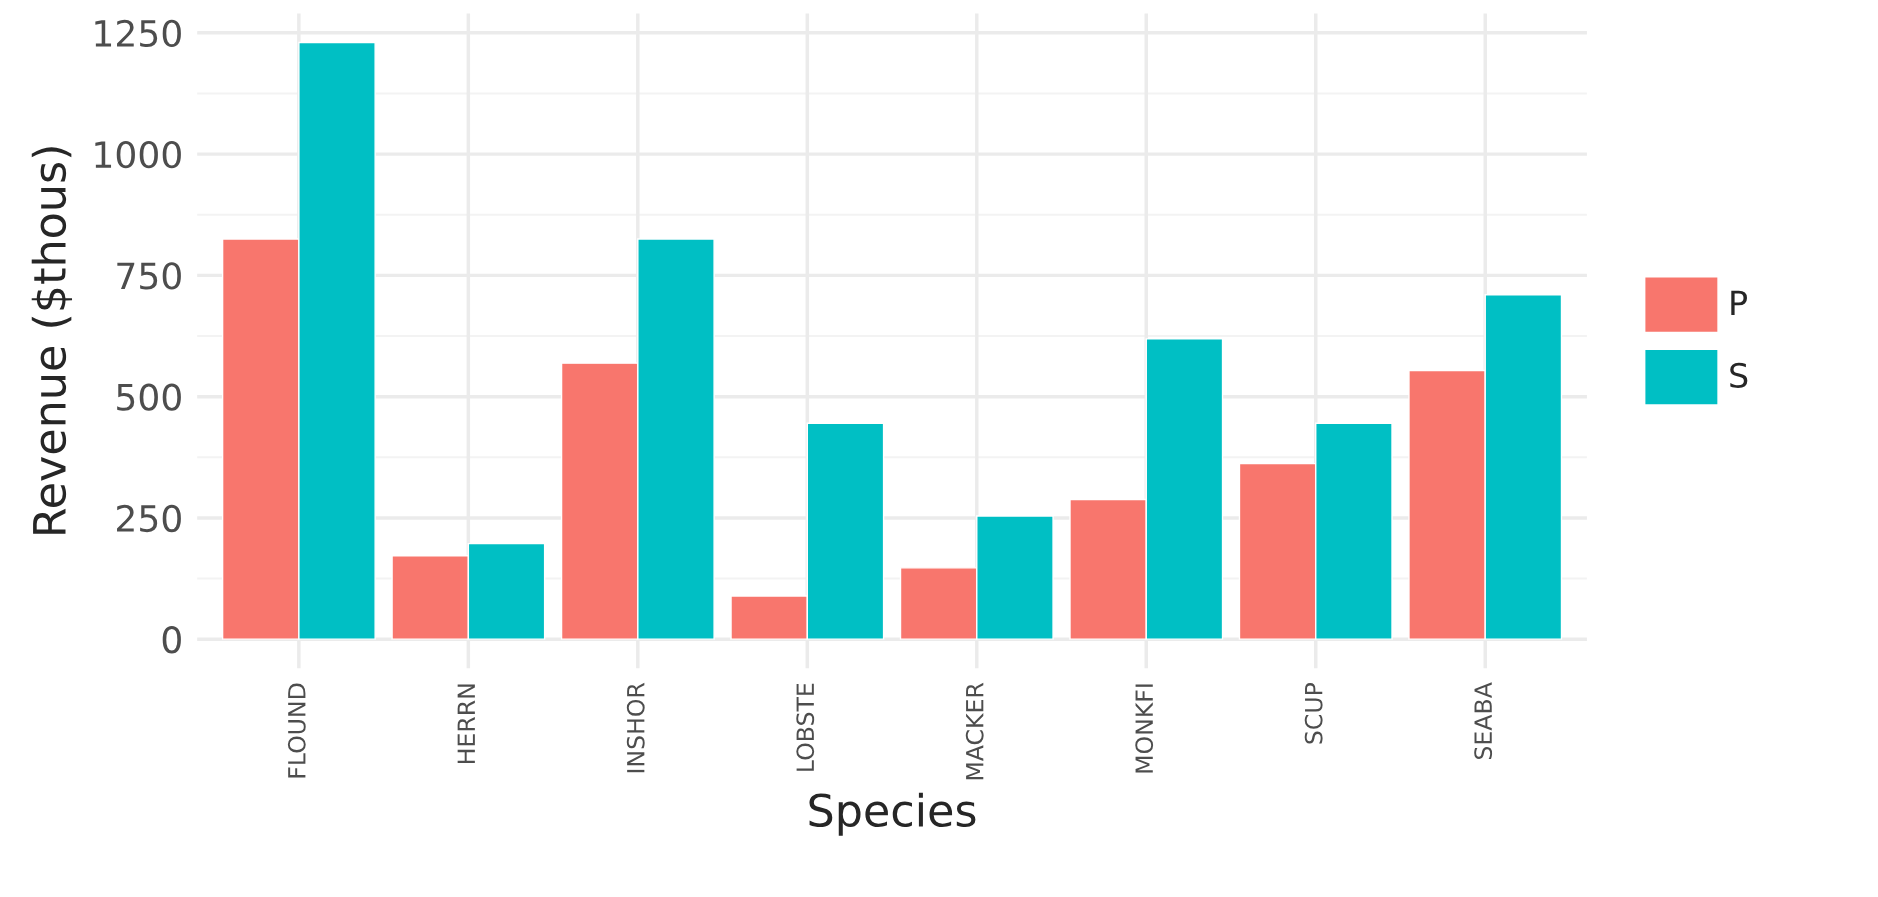 The image size is (1878, 897). What do you see at coordinates (149, 397) in the screenshot?
I see `y-tick-label: 500` at bounding box center [149, 397].